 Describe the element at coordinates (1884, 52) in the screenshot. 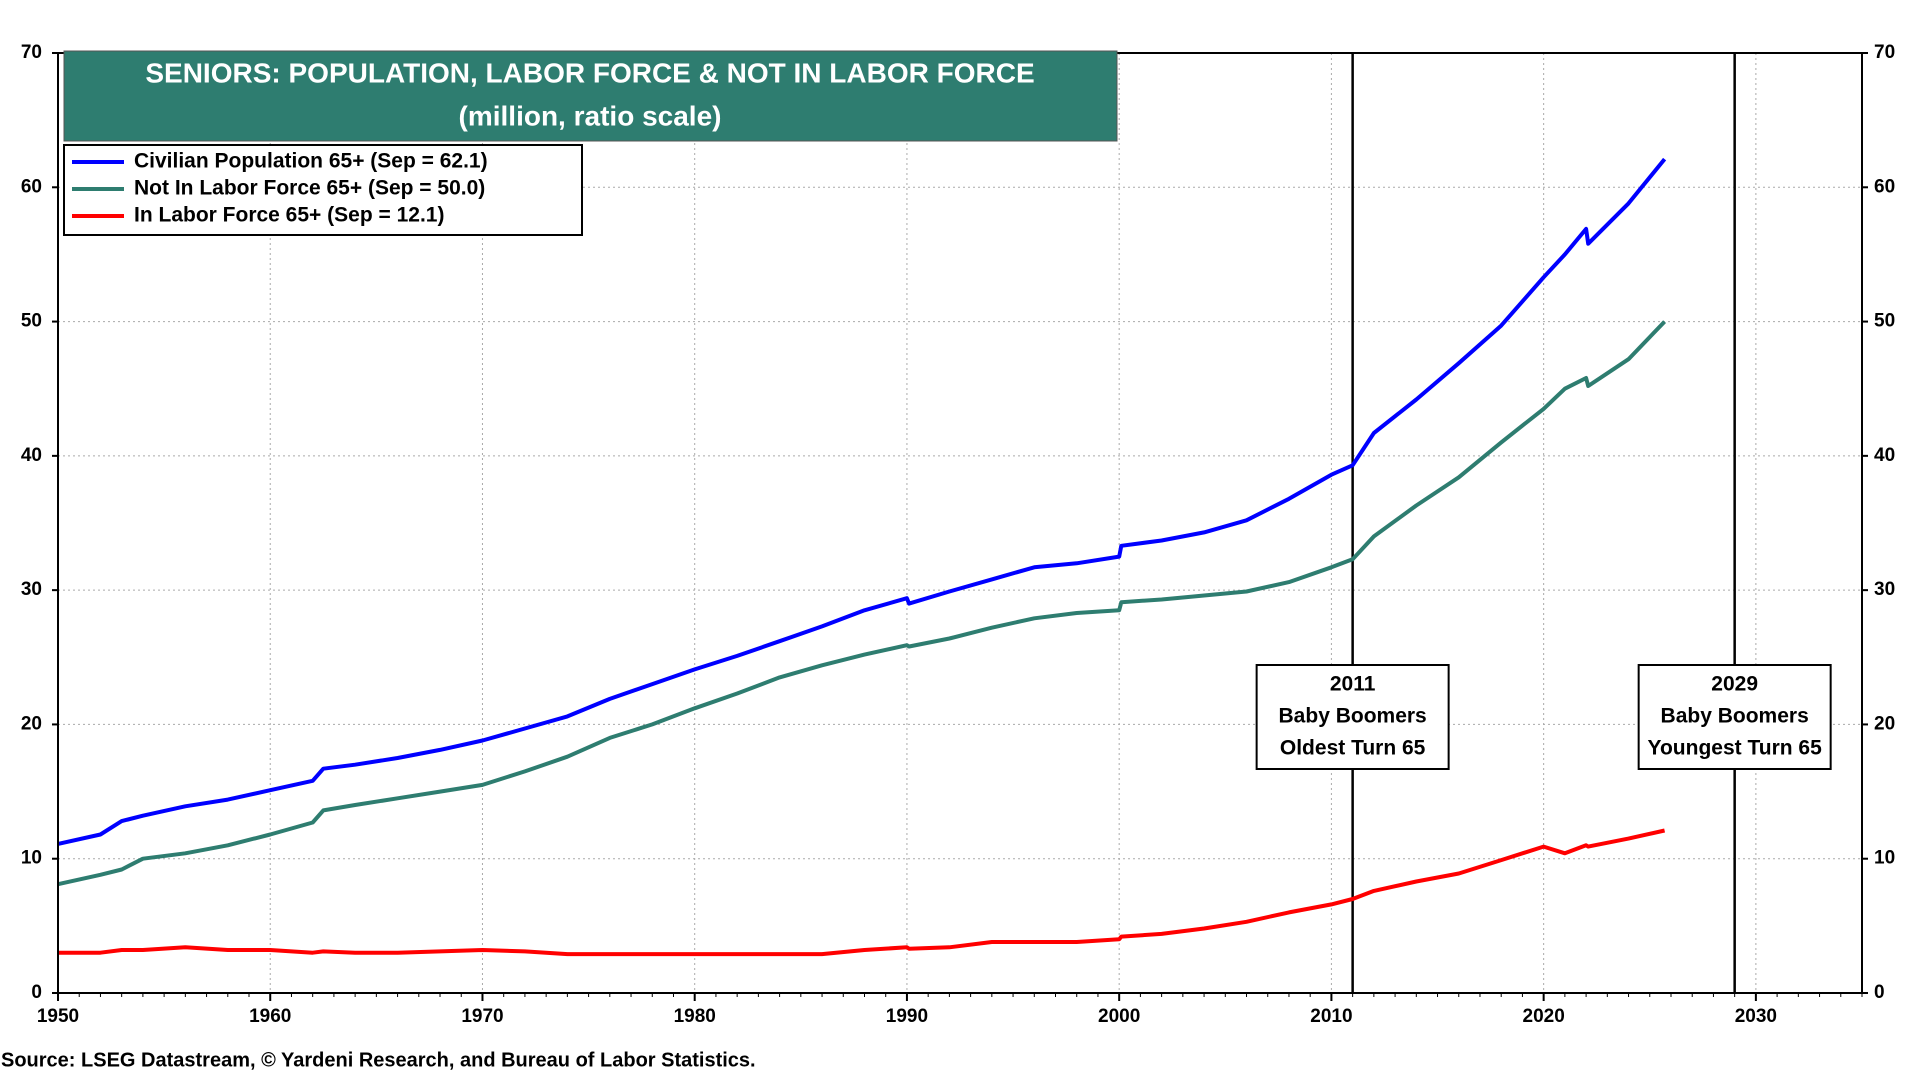

I see `y2-tick-label: 70` at that location.